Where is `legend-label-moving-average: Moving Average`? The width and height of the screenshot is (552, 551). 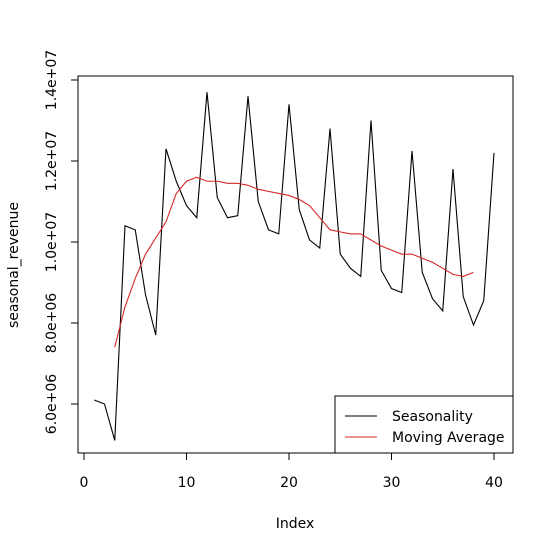 legend-label-moving-average: Moving Average is located at coordinates (448, 438).